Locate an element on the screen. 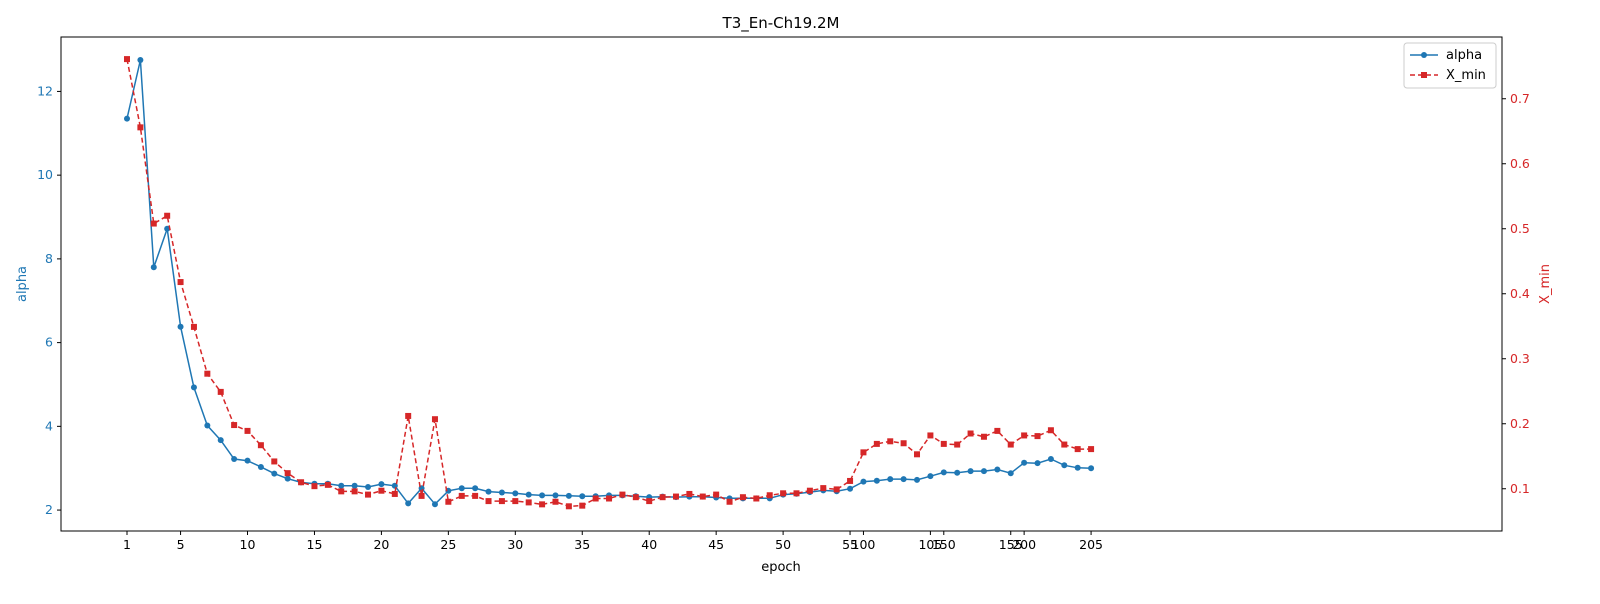 The image size is (1600, 604). x-axis-label: epoch is located at coordinates (781, 567).